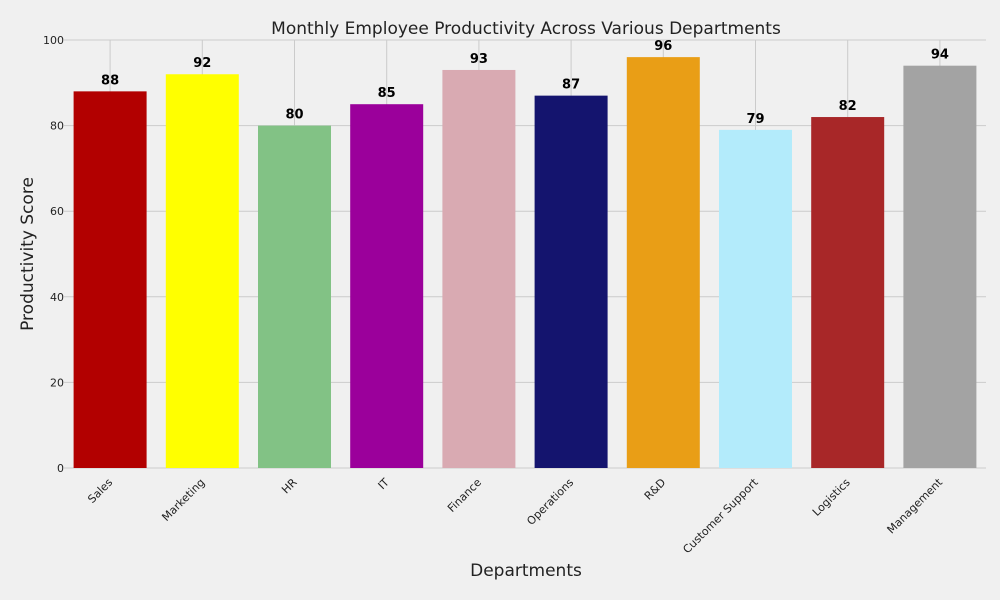  What do you see at coordinates (387, 286) in the screenshot?
I see `bar-it` at bounding box center [387, 286].